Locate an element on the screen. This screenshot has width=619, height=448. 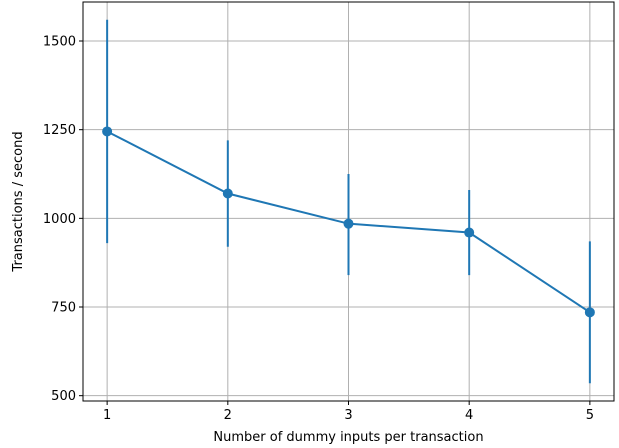
y-tick-label: 1500 is located at coordinates (59, 42).